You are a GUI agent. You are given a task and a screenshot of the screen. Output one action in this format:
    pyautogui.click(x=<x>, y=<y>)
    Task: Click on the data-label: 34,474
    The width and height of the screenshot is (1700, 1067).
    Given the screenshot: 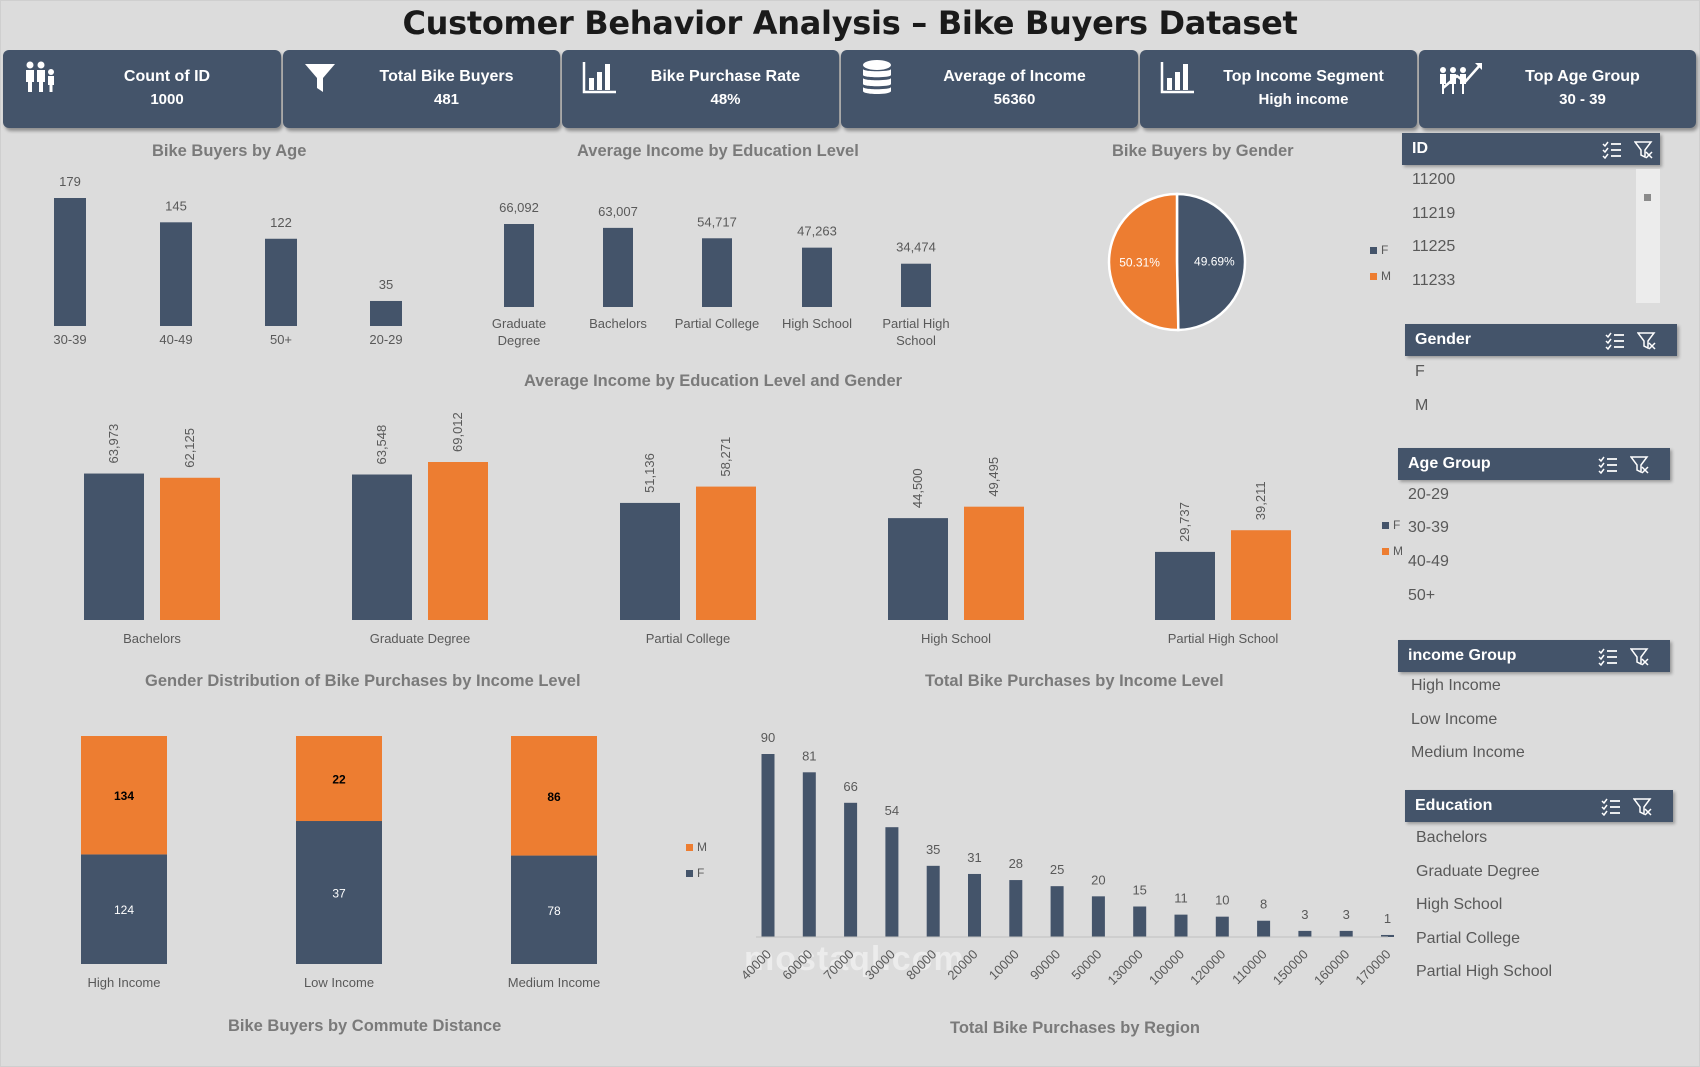 What is the action you would take?
    pyautogui.click(x=916, y=247)
    